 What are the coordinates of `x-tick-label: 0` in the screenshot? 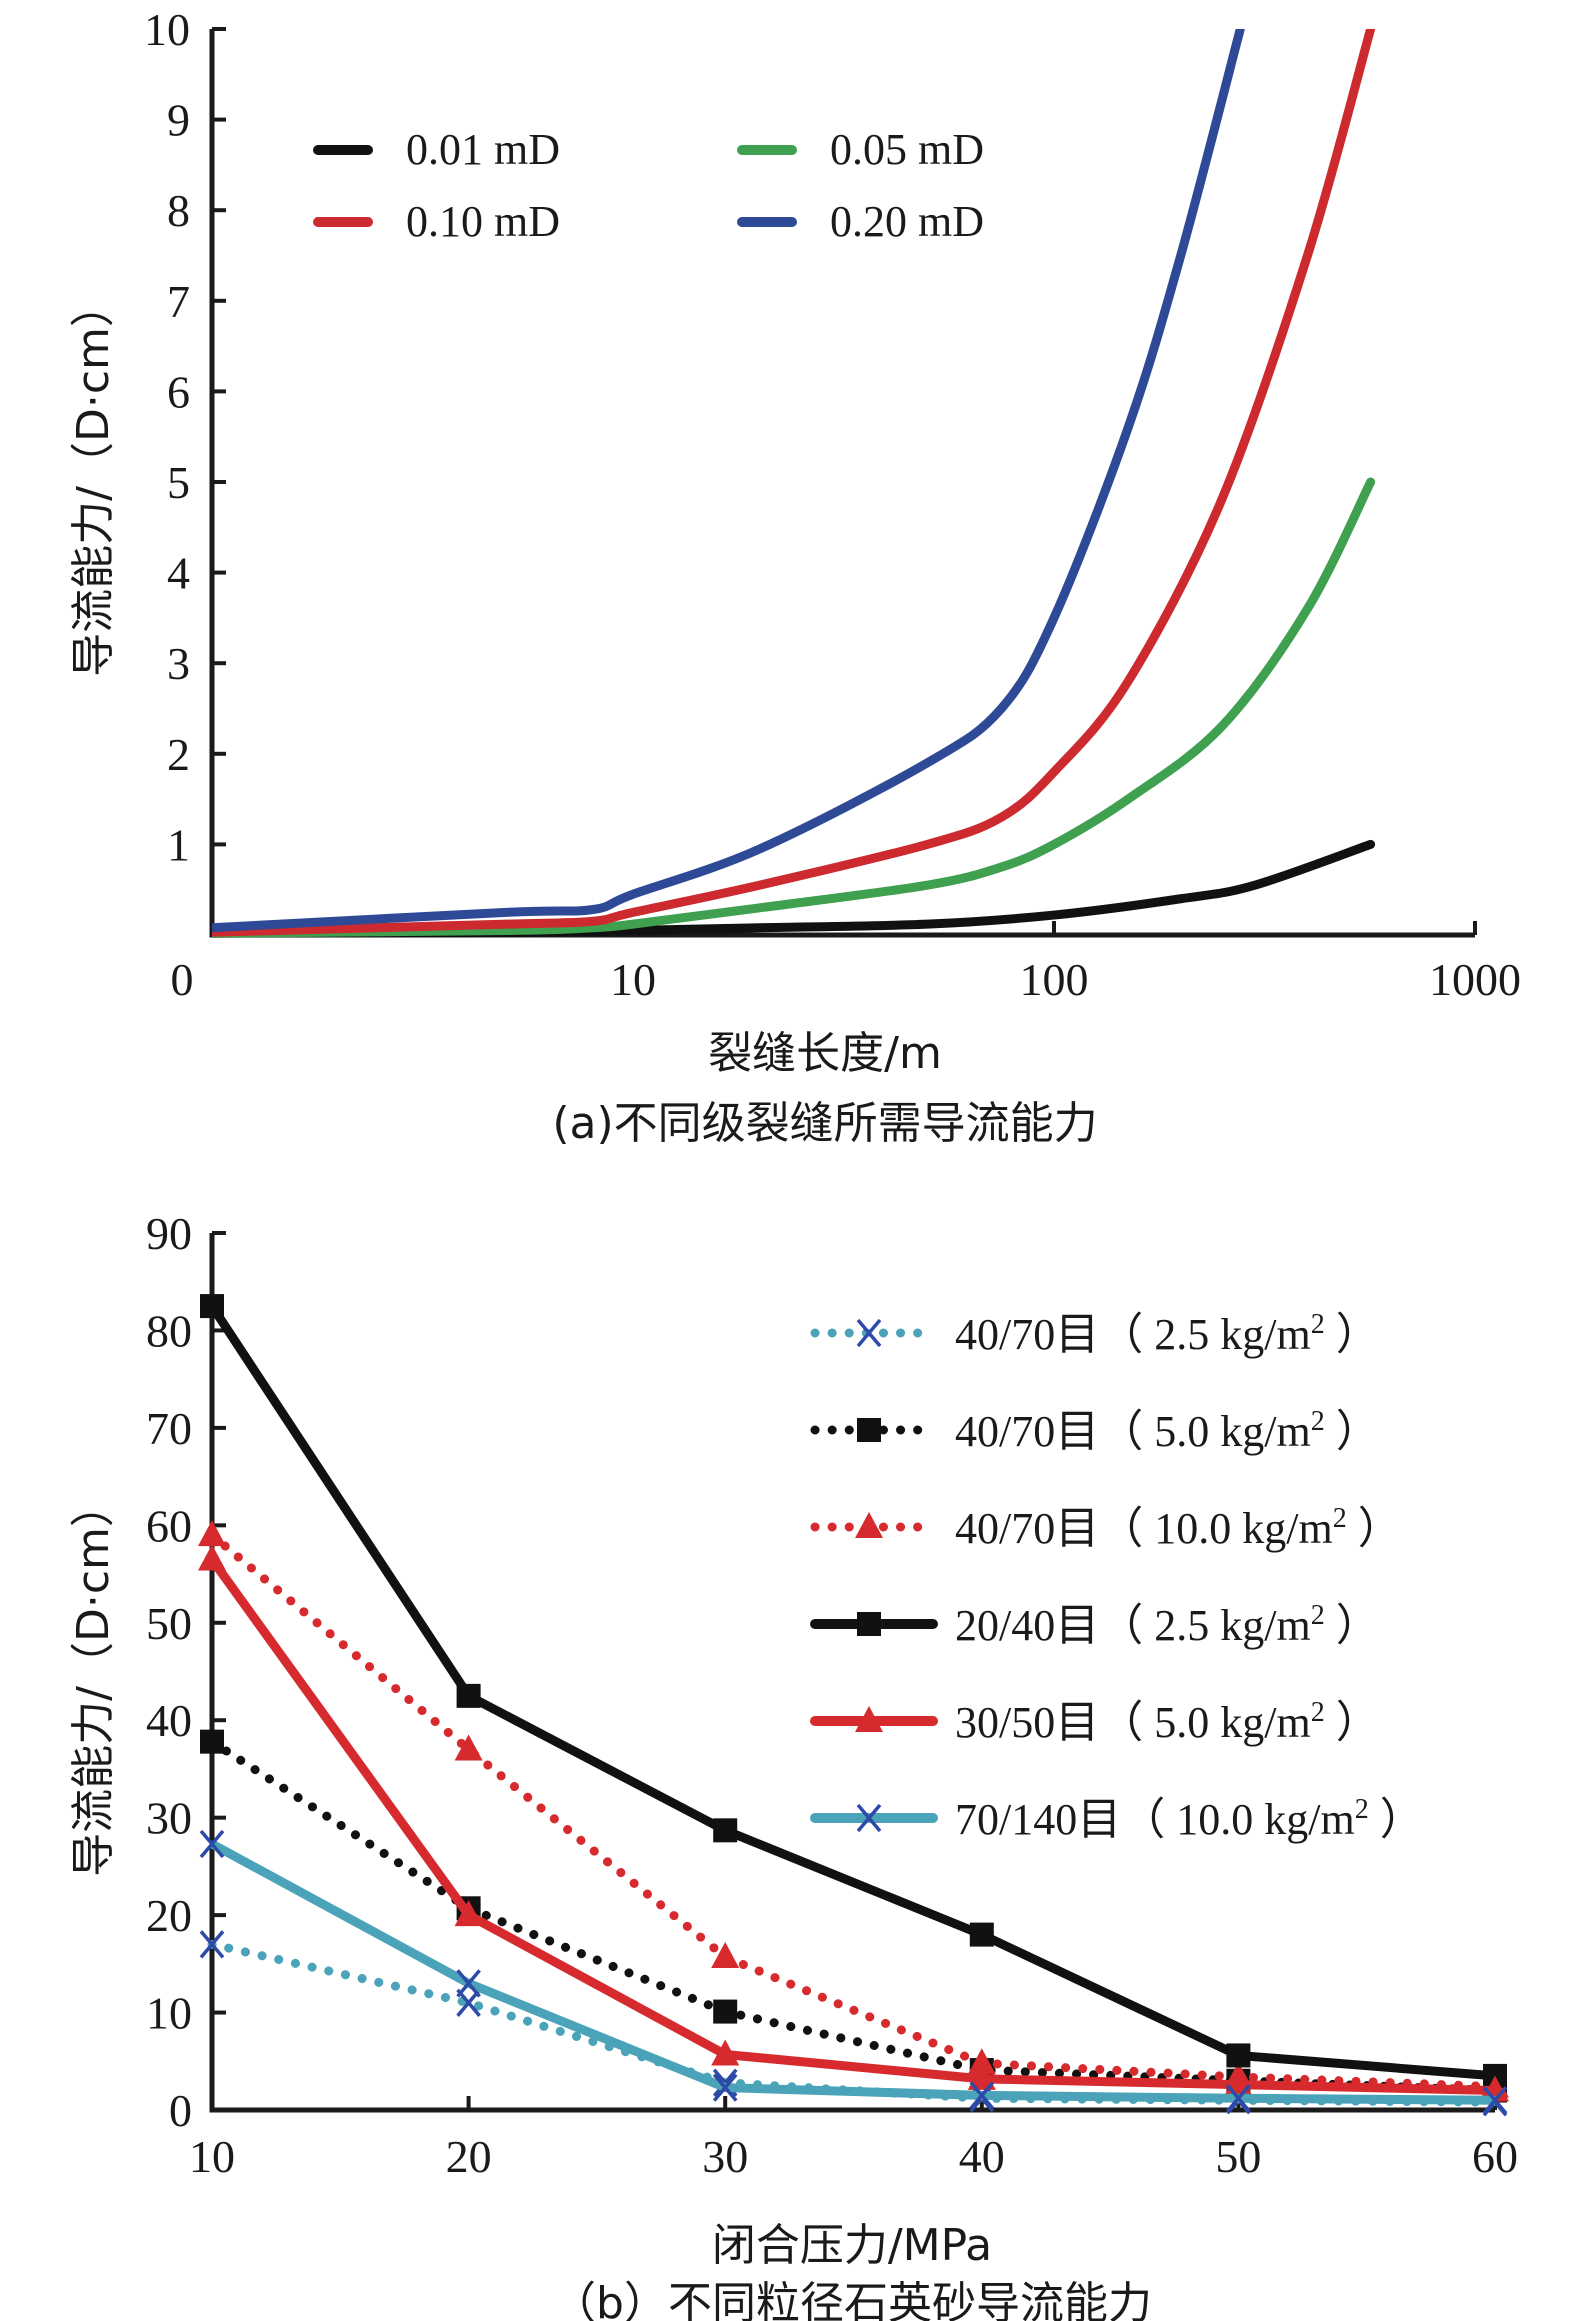 It's located at (182, 979).